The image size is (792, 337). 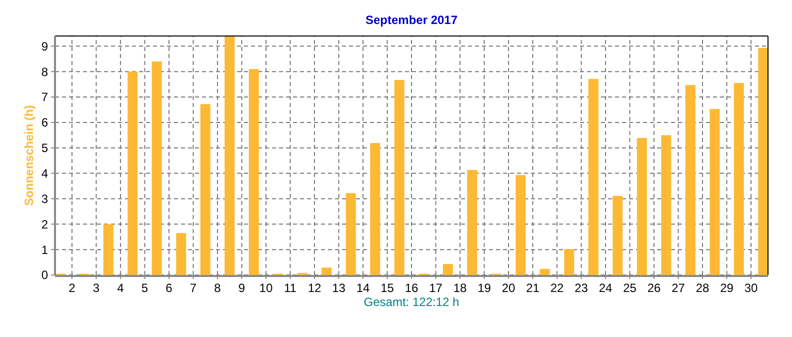 What do you see at coordinates (533, 288) in the screenshot?
I see `x-tick-label: 21` at bounding box center [533, 288].